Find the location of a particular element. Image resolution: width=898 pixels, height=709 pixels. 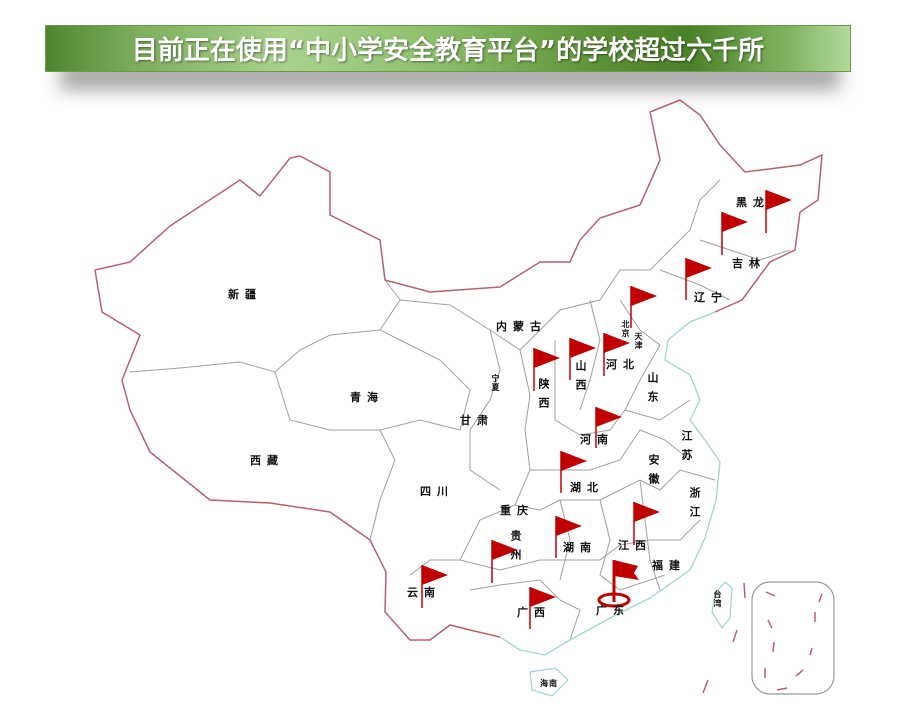

title-banner: 目前正在使用“中小学安全教育平台”的学校超过六千所 is located at coordinates (448, 48).